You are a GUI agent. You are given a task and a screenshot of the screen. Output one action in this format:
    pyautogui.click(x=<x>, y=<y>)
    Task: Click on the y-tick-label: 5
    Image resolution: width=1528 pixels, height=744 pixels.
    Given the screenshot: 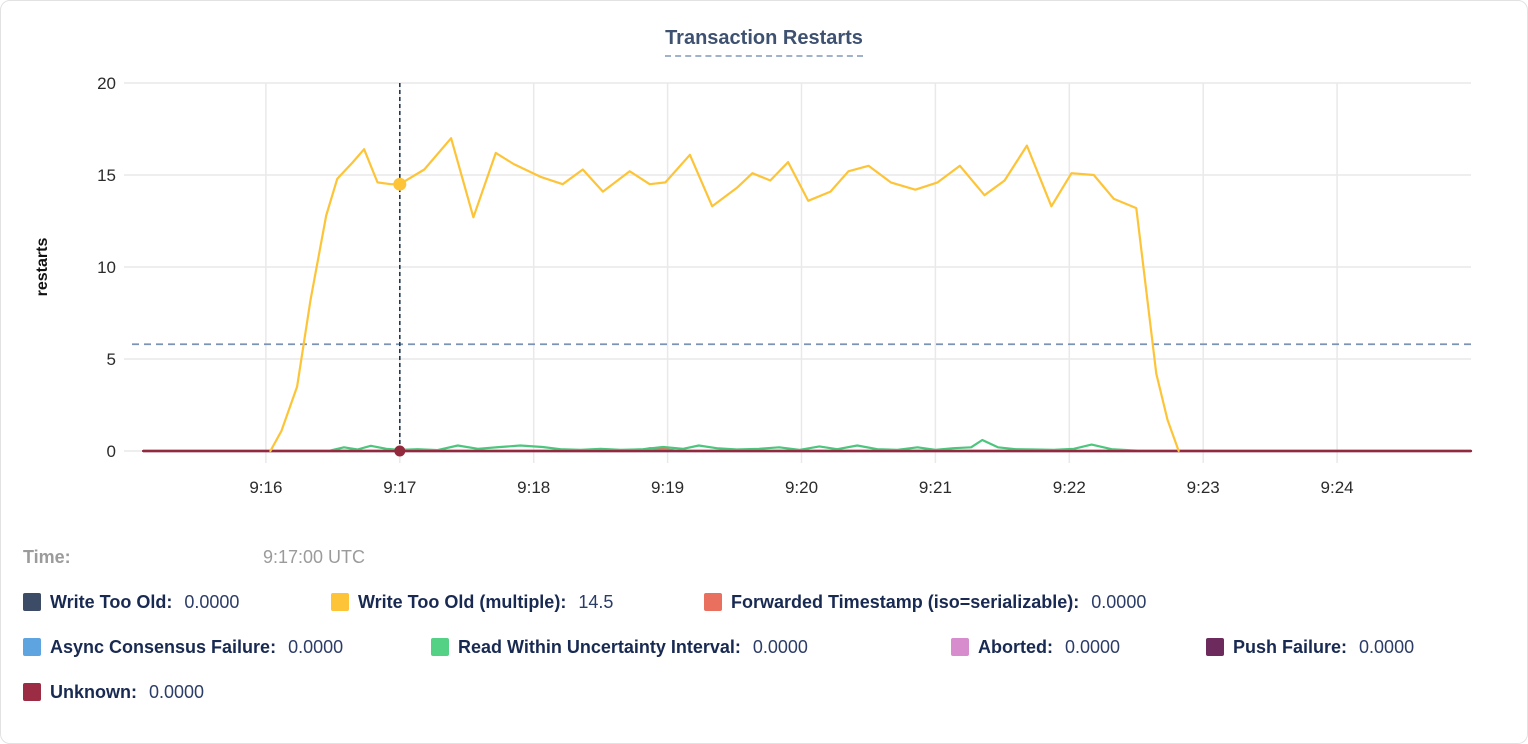 What is the action you would take?
    pyautogui.click(x=111, y=359)
    